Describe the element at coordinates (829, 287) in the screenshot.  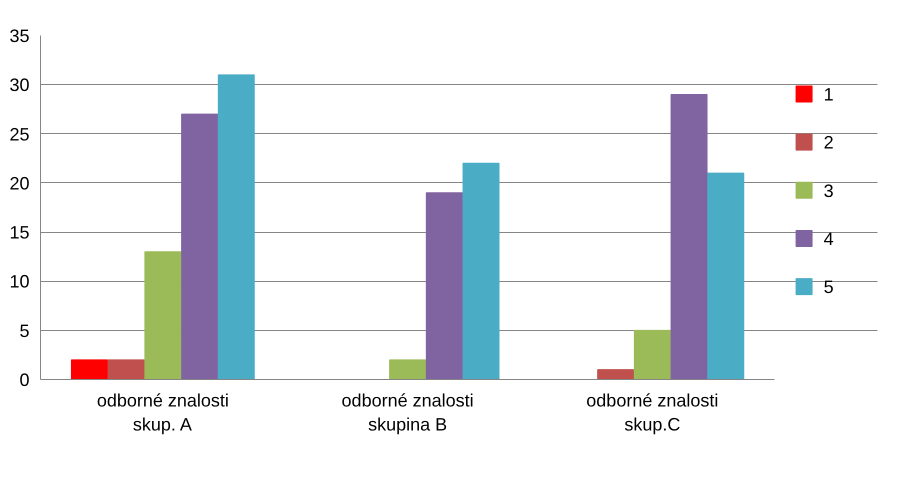
I see `legend-label: 5` at that location.